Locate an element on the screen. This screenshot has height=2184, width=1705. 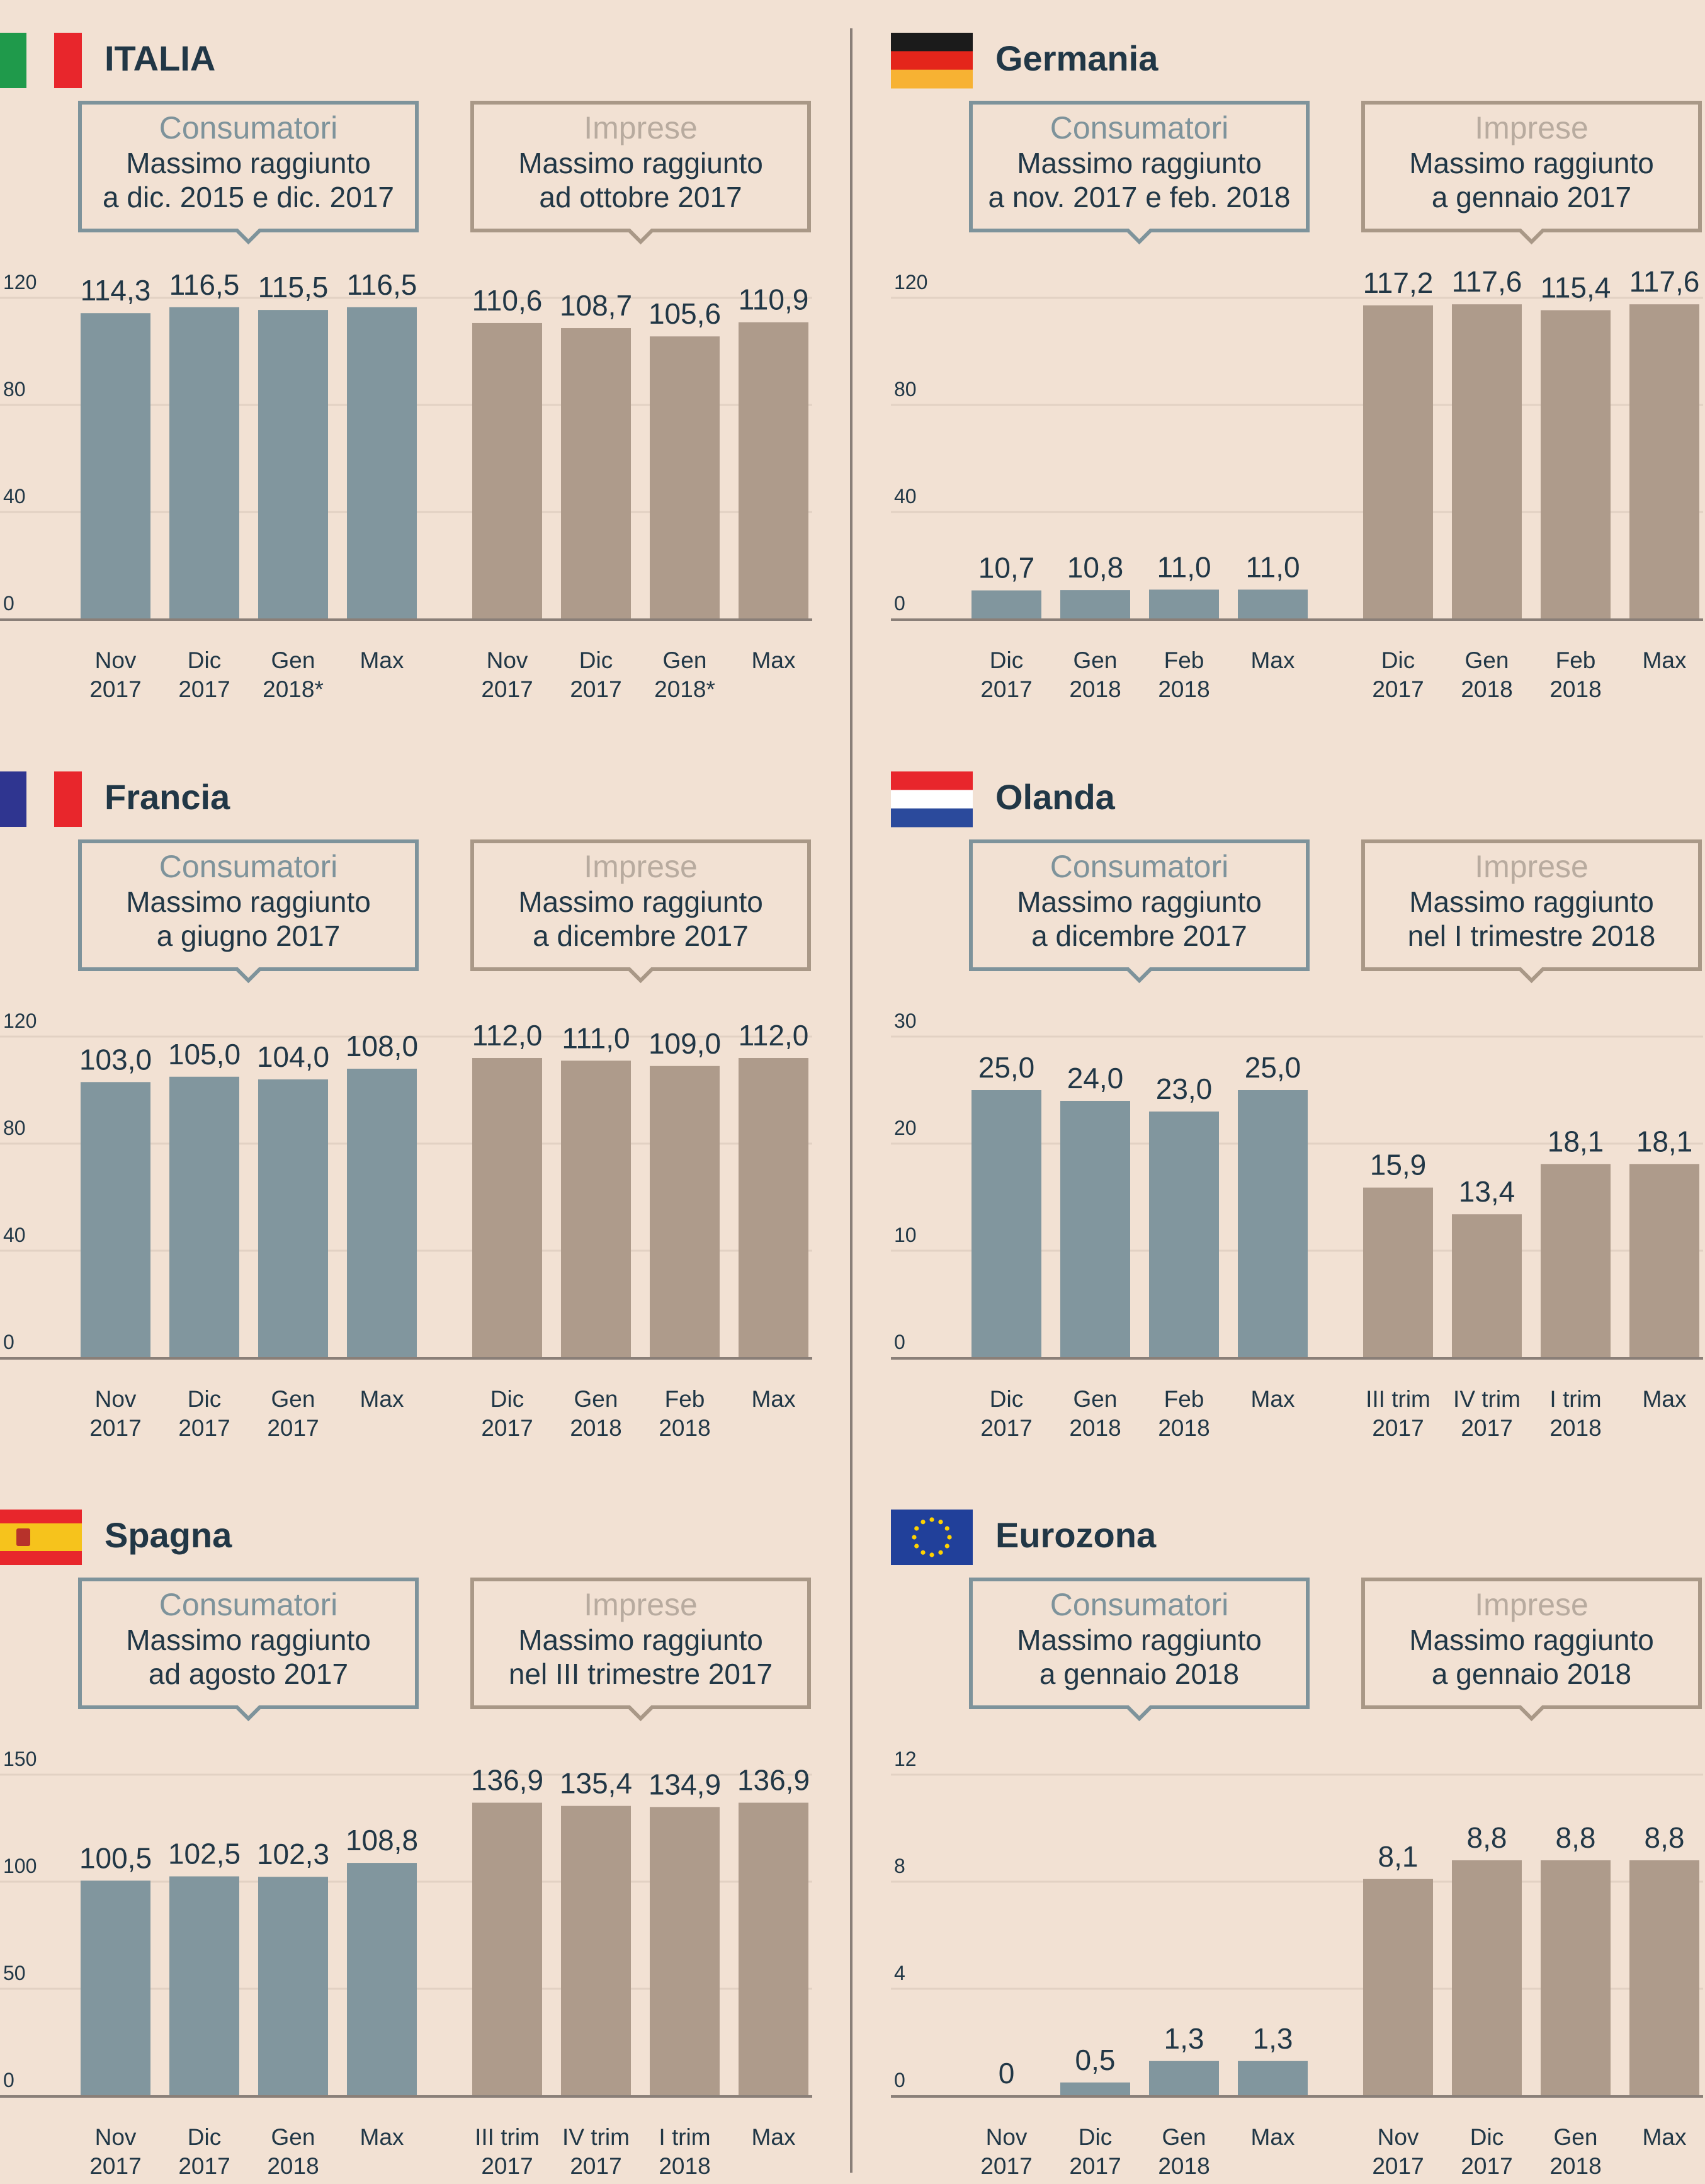
data-label: 25,0 is located at coordinates (1273, 1067).